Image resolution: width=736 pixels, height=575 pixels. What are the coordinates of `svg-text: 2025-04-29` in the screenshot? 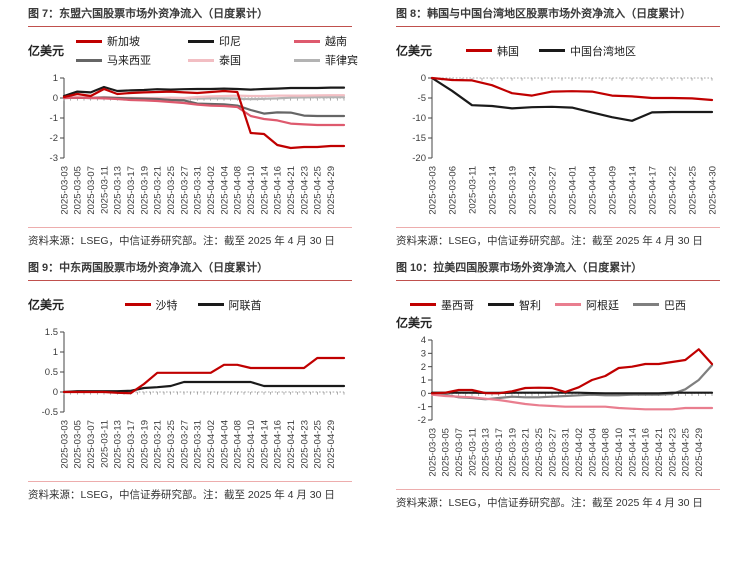 It's located at (331, 444).